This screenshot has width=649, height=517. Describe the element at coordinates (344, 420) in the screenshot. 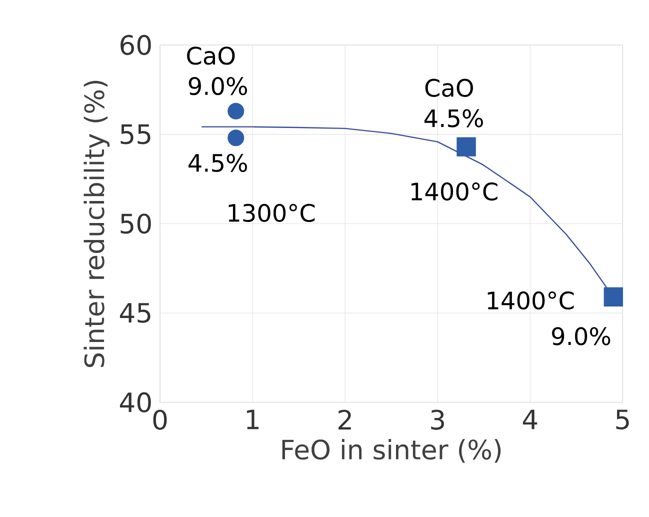

I see `x-tick-label: 2` at that location.